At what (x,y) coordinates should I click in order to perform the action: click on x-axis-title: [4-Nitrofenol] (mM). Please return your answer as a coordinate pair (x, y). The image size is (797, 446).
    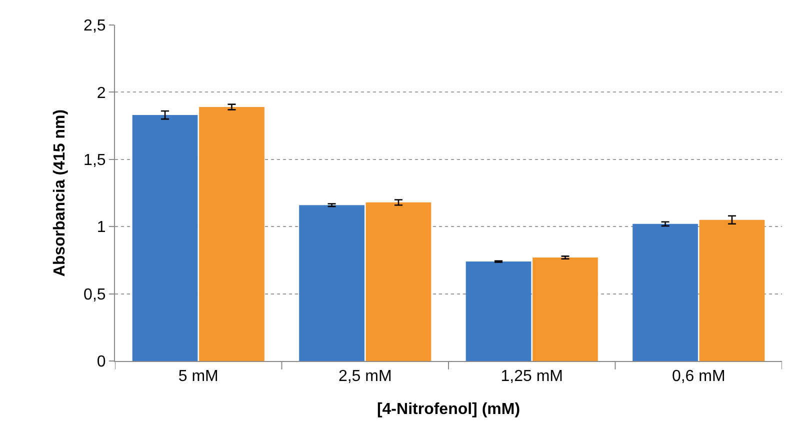
    Looking at the image, I should click on (448, 409).